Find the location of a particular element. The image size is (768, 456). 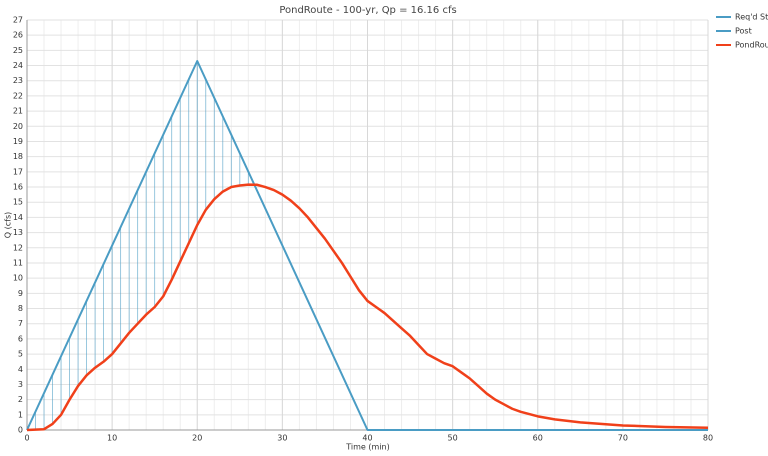

y-tick-label: 26 is located at coordinates (18, 35).